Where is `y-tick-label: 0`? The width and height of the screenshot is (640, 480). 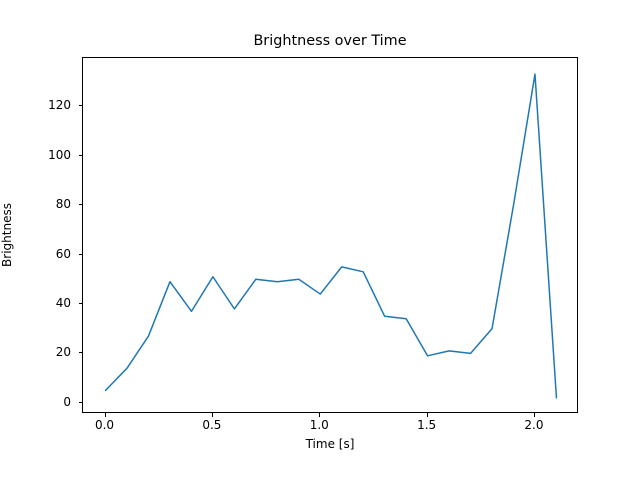 y-tick-label: 0 is located at coordinates (67, 401).